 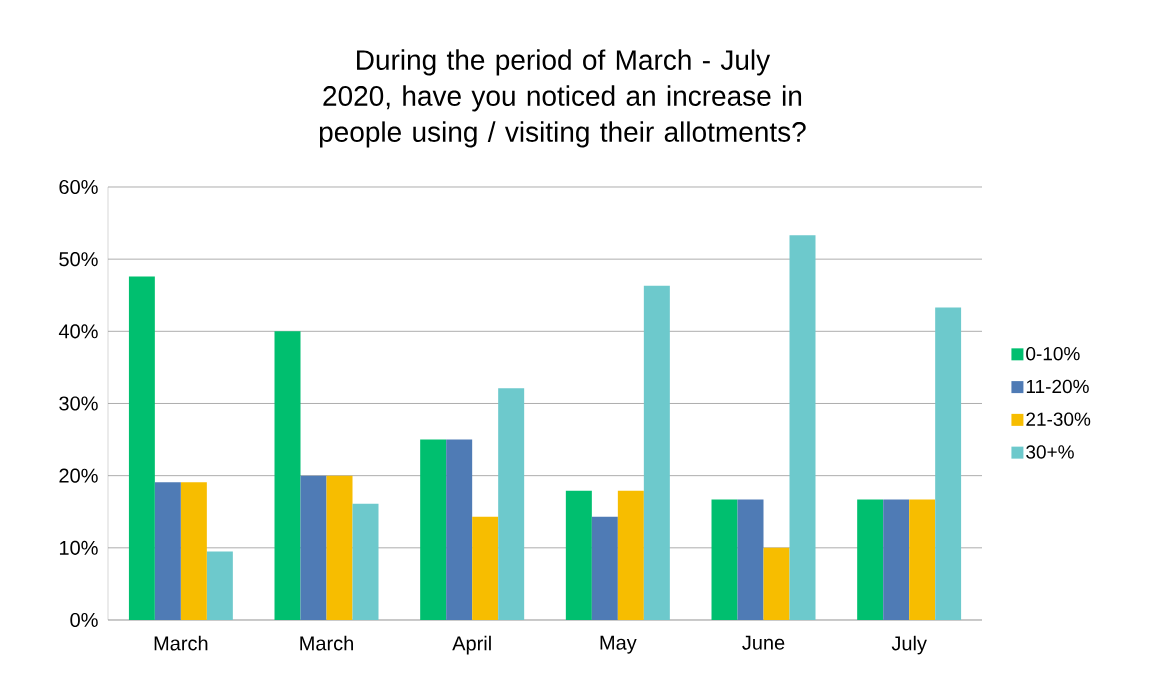 I want to click on legend-label: 21-30%, so click(x=1058, y=419).